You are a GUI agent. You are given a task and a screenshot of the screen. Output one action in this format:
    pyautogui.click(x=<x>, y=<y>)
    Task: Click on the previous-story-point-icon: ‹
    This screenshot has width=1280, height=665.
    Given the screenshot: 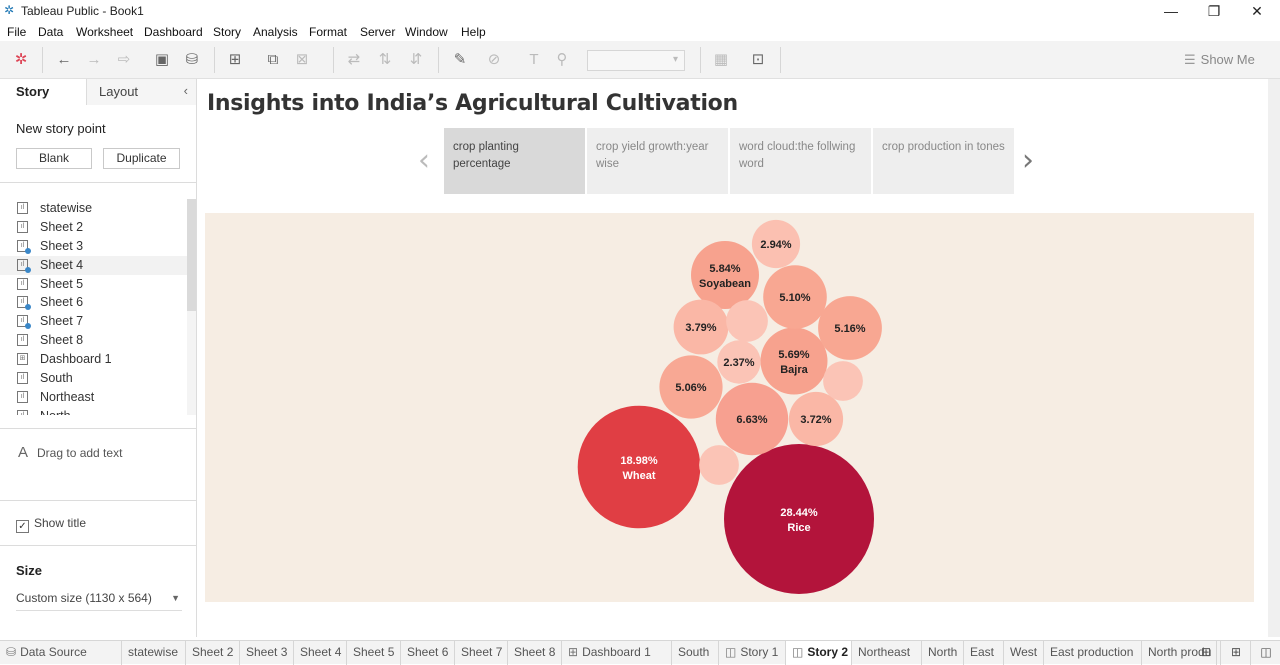 What is the action you would take?
    pyautogui.click(x=424, y=160)
    